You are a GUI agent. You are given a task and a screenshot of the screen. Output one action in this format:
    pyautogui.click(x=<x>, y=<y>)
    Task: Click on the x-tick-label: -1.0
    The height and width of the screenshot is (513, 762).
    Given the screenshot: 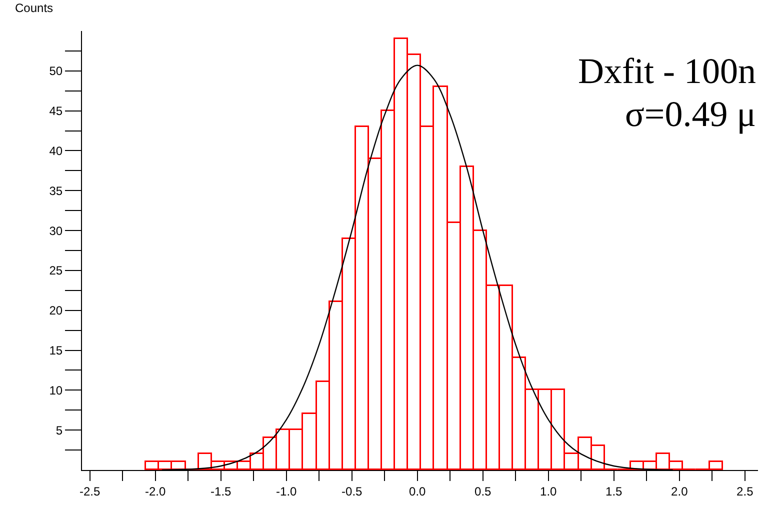 What is the action you would take?
    pyautogui.click(x=287, y=491)
    